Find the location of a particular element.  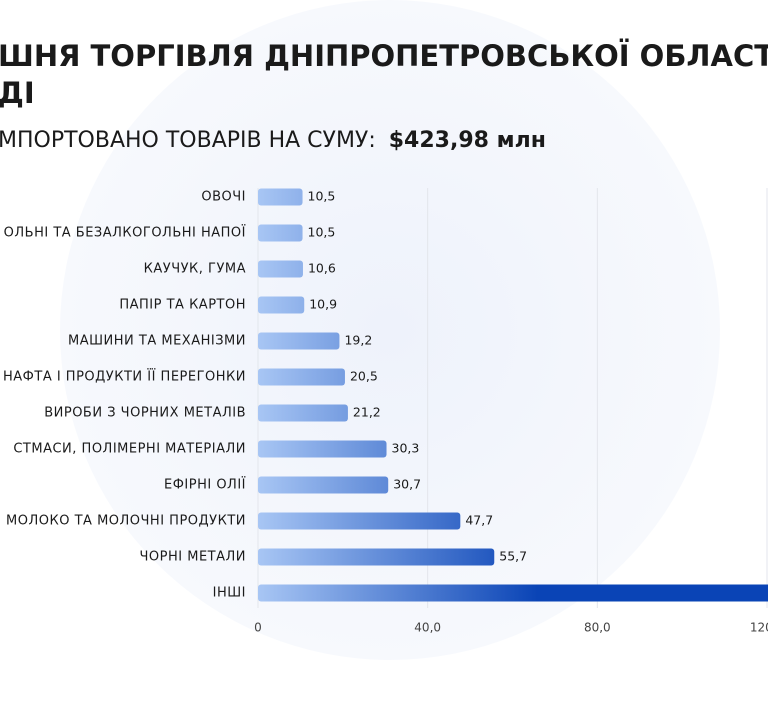

category-label: ОВОЧІ is located at coordinates (223, 197).